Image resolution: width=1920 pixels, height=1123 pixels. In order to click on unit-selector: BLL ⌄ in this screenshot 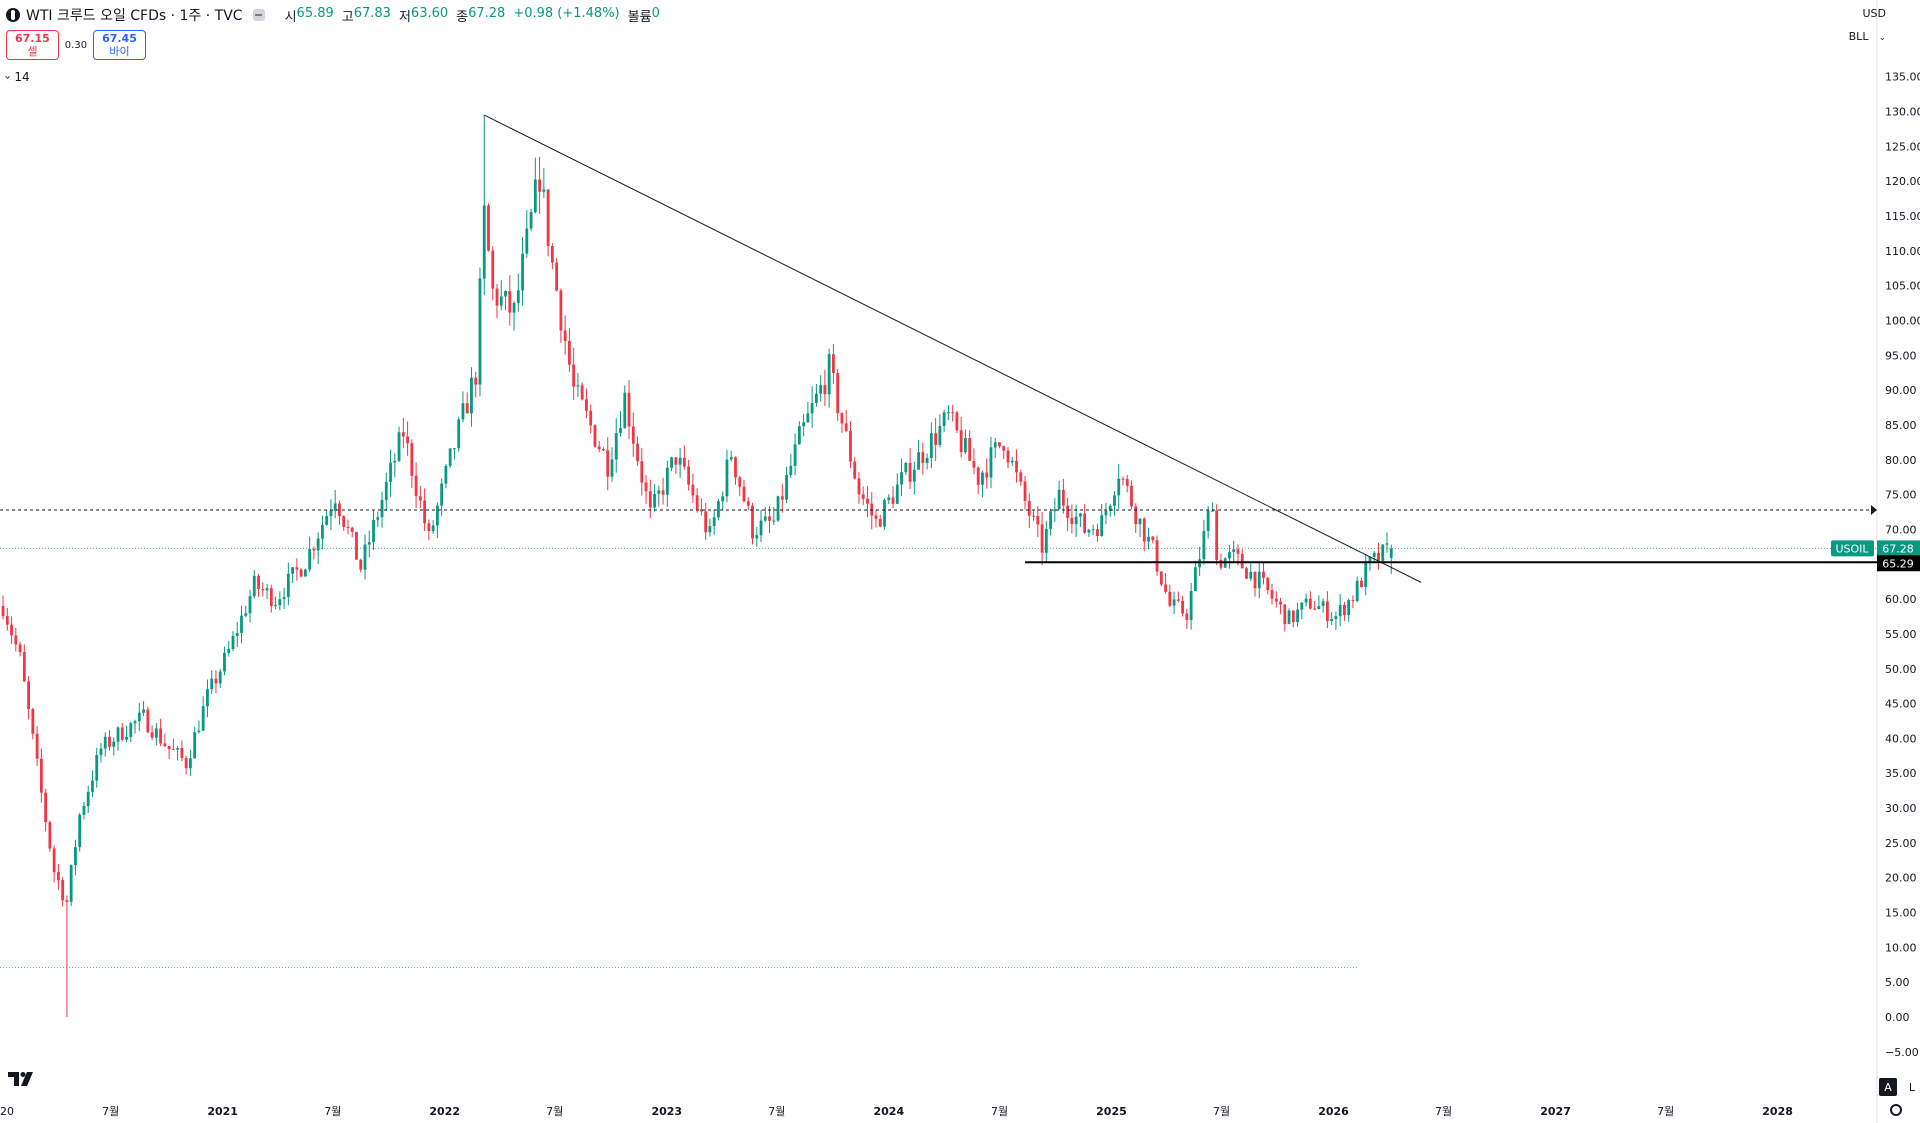, I will do `click(1867, 36)`.